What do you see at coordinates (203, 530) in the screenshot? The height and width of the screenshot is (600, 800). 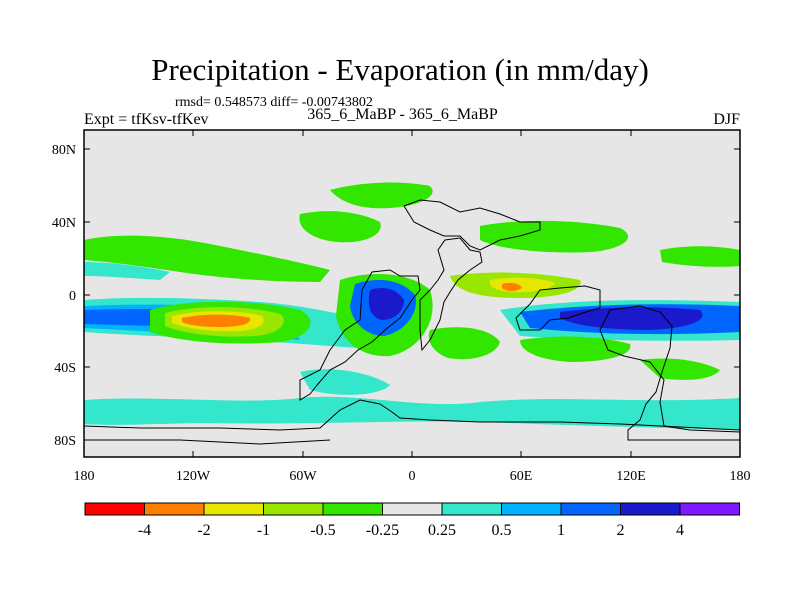 I see `colorbar-label: -2` at bounding box center [203, 530].